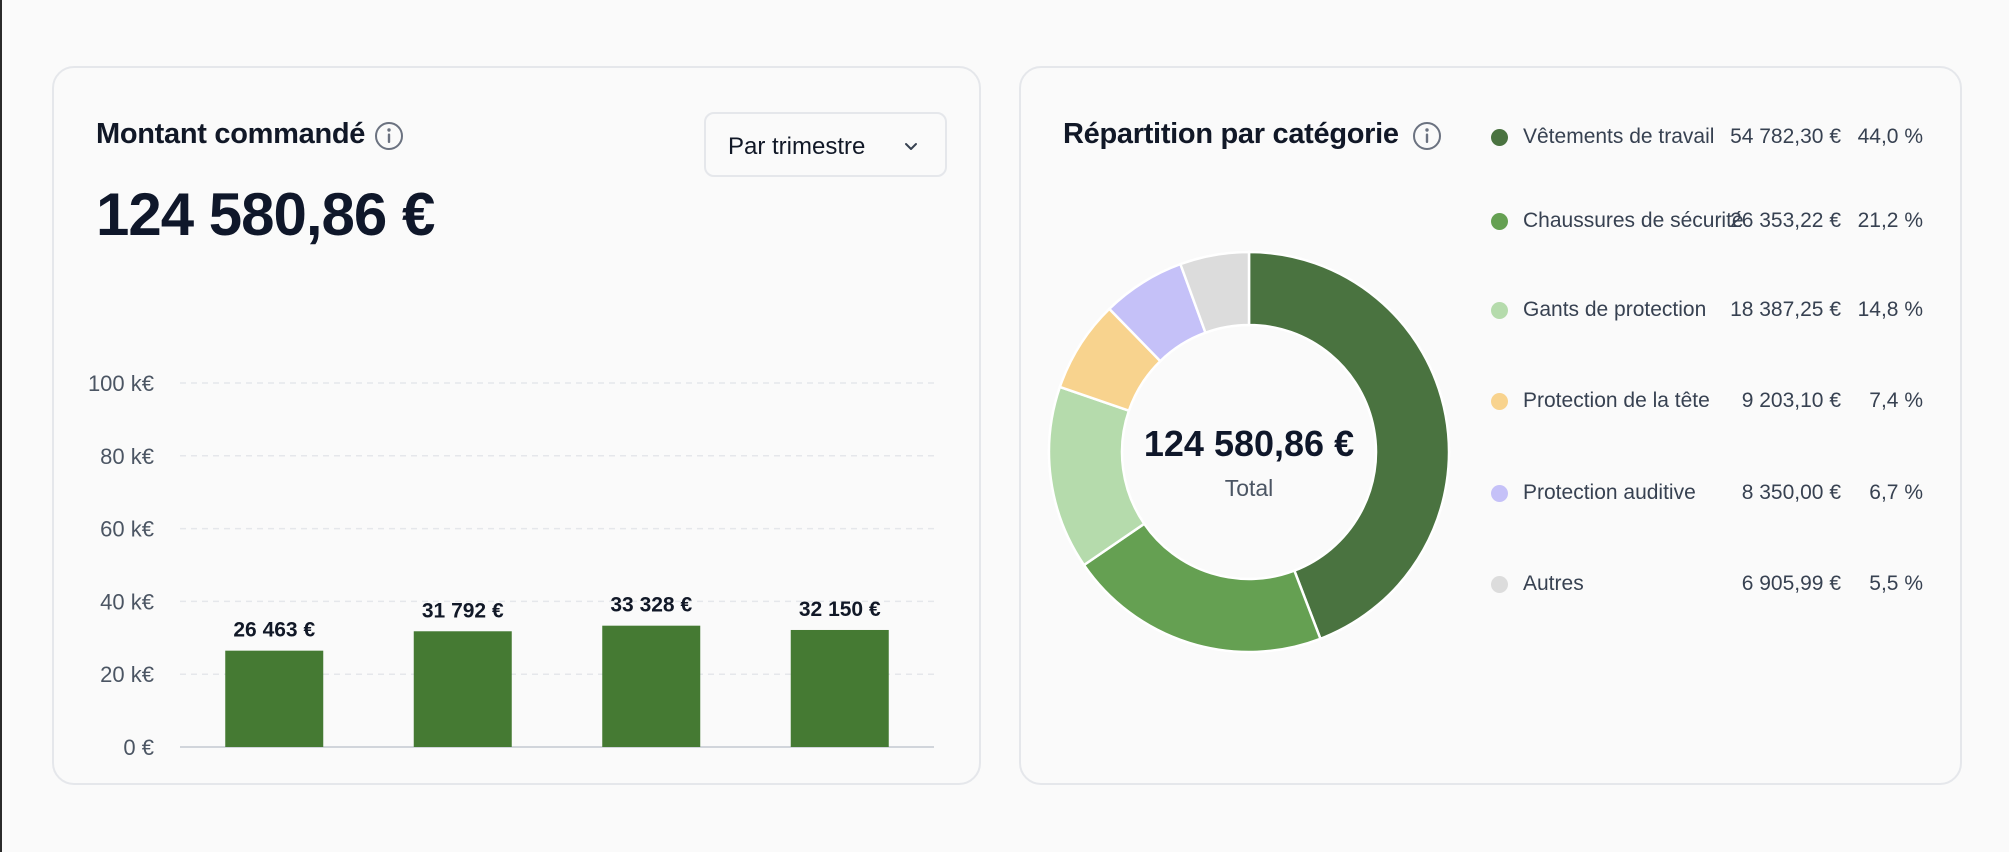  What do you see at coordinates (127, 456) in the screenshot?
I see `y-tick-label: 80 k€` at bounding box center [127, 456].